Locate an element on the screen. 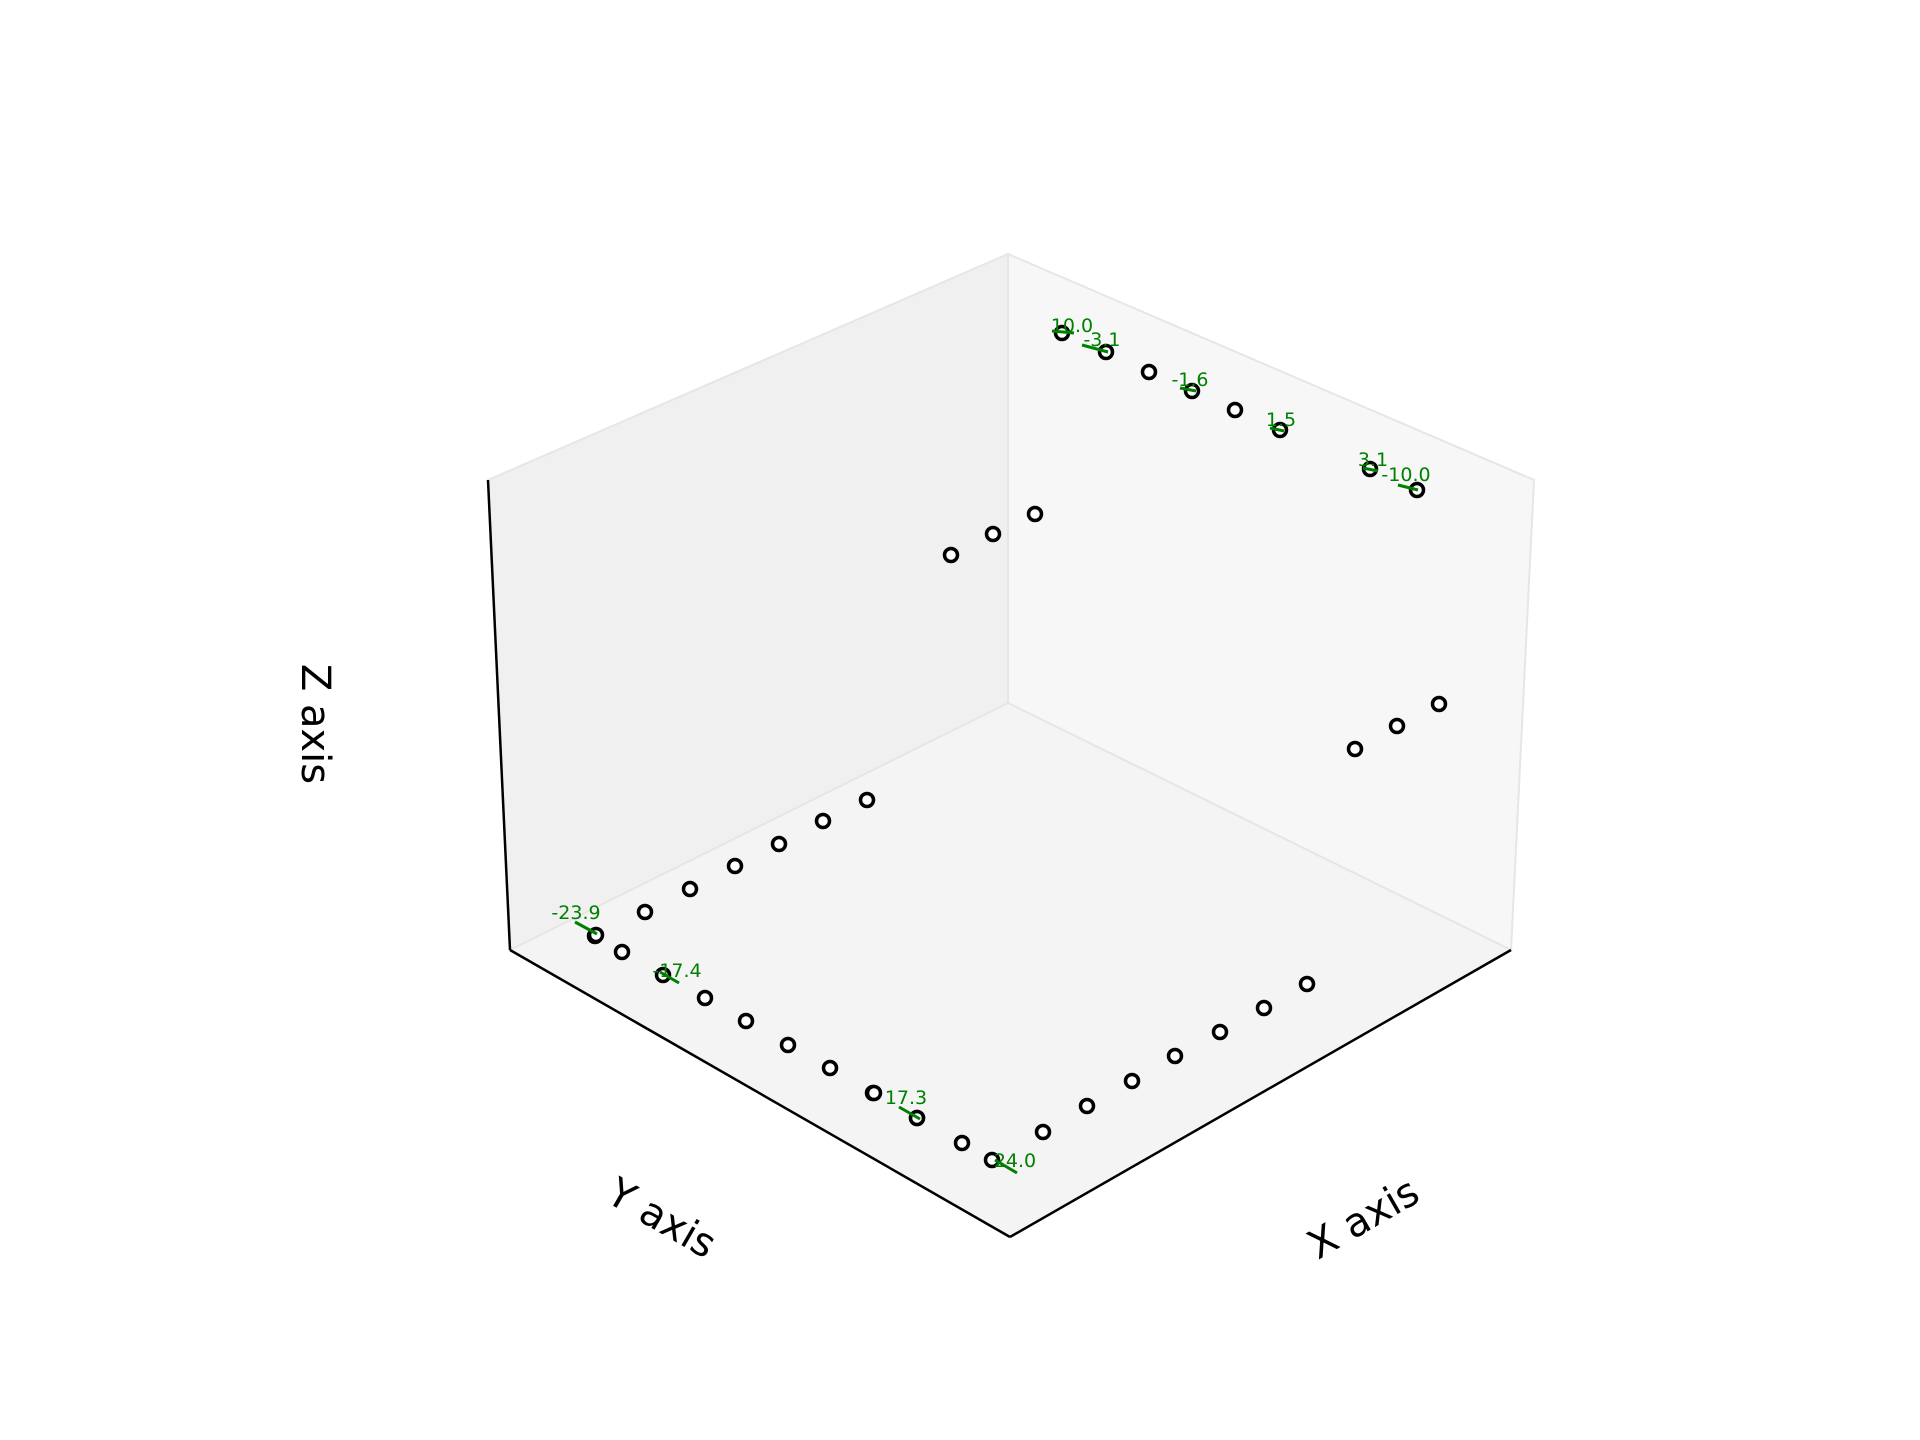 Image resolution: width=1920 pixels, height=1440 pixels. annotation-label: -3.1 is located at coordinates (1101, 340).